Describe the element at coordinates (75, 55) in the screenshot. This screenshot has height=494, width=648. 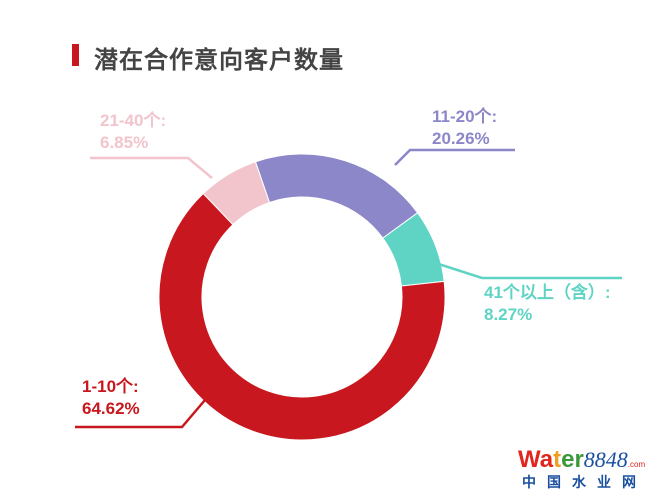
I see `title-accent-bar` at that location.